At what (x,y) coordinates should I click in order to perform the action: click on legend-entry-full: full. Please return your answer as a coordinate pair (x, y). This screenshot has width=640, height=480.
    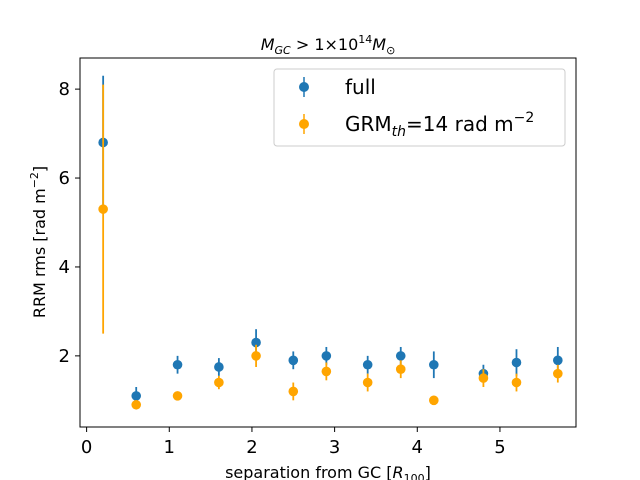
    Looking at the image, I should click on (337, 87).